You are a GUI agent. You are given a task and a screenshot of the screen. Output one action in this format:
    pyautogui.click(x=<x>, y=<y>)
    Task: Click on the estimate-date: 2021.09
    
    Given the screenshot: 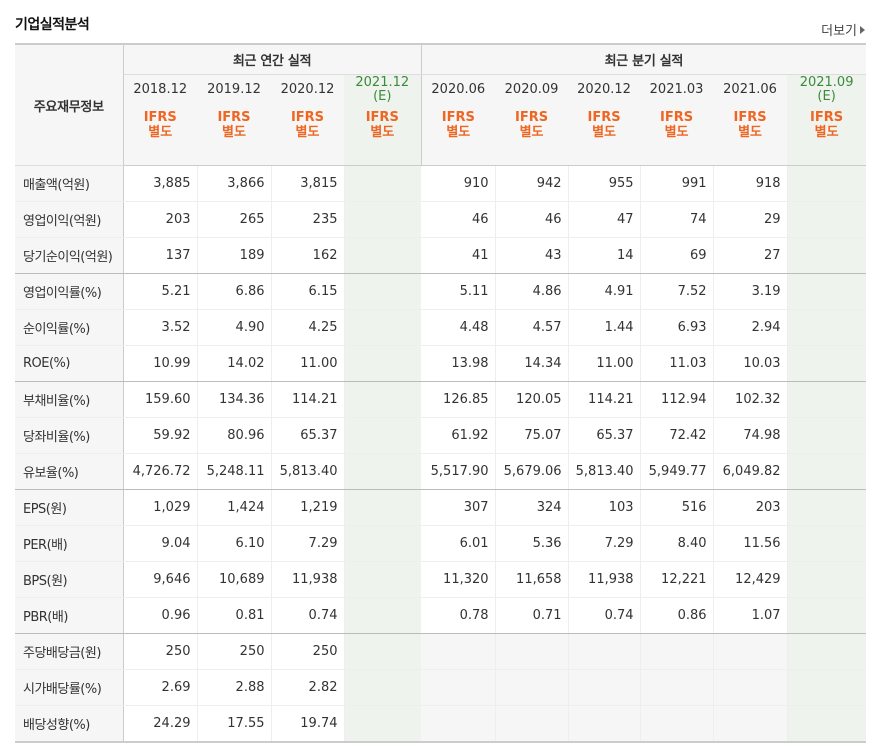 What is the action you would take?
    pyautogui.click(x=826, y=82)
    